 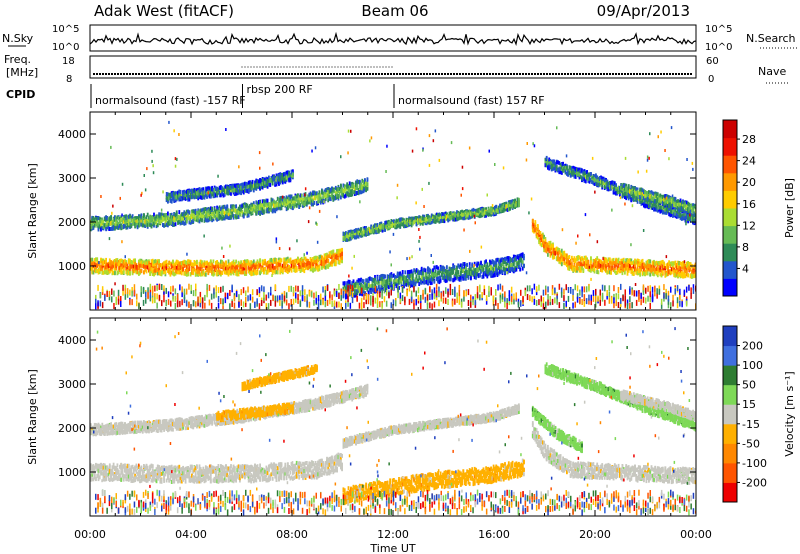 I want to click on xtick-label-4: 16:00, so click(x=494, y=534).